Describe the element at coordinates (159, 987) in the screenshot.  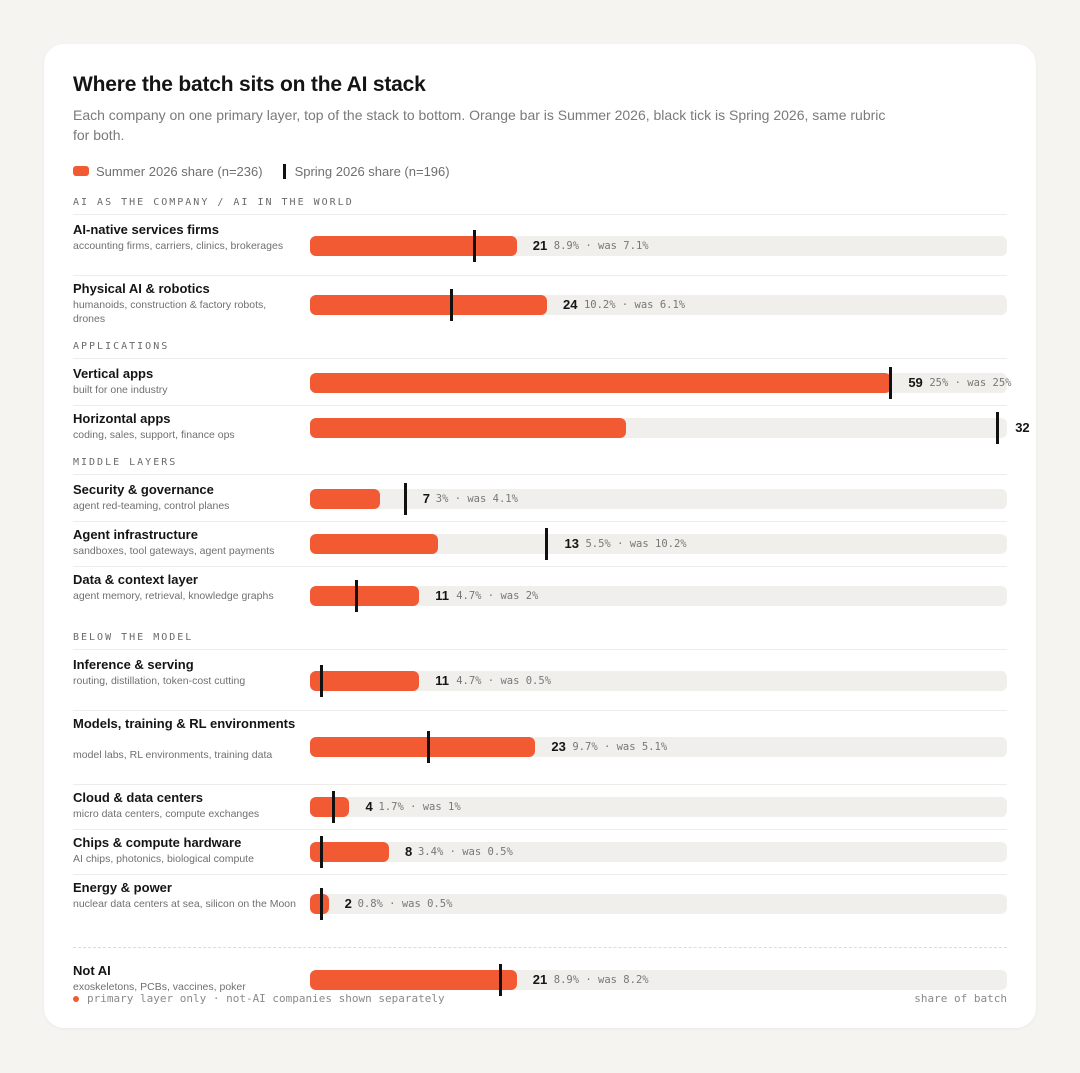
I see `row-description: exoskeletons, PCBs, vaccines, poker` at that location.